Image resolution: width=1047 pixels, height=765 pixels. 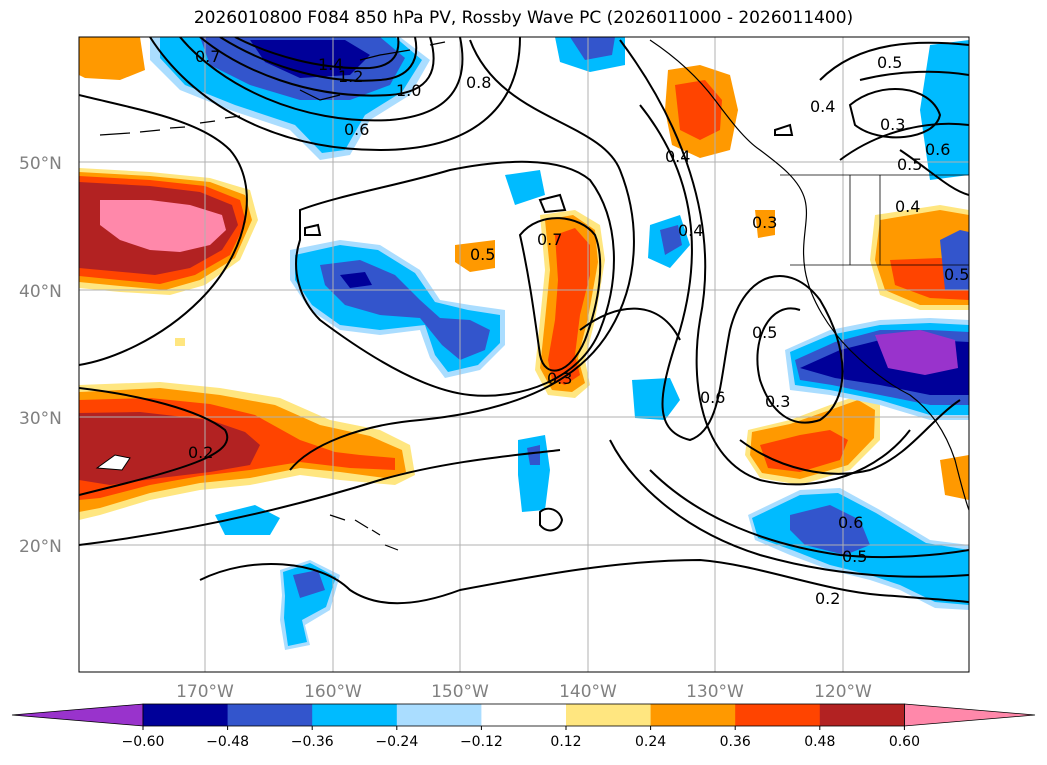 I want to click on contour-label: 1.4, so click(x=330, y=64).